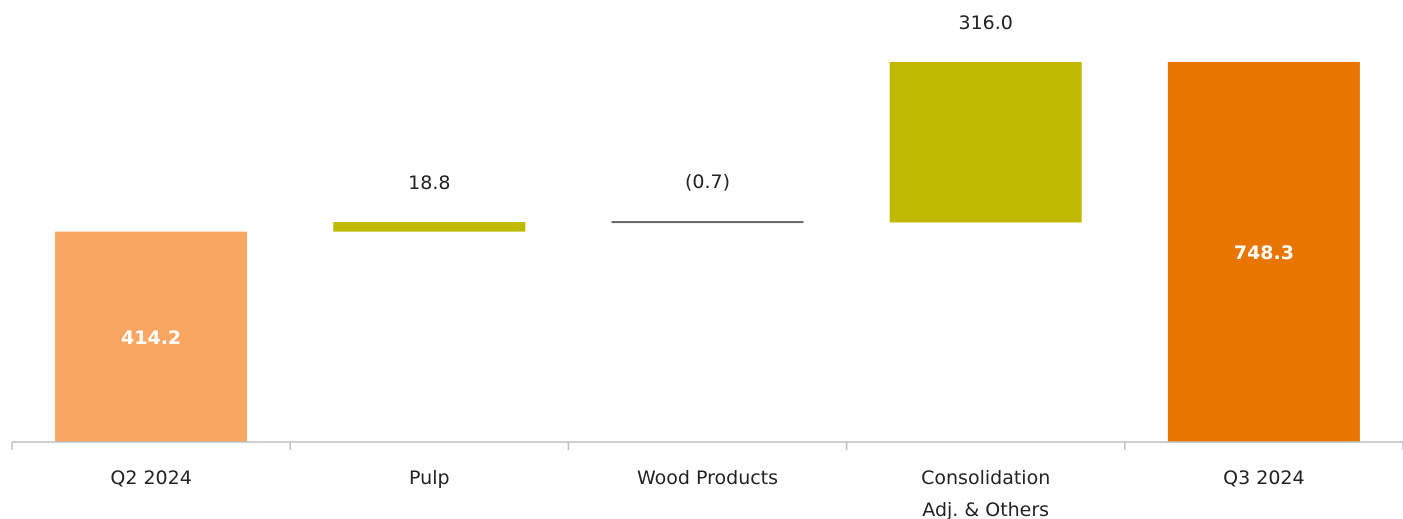  I want to click on category-label-line: Consolidation, so click(985, 478).